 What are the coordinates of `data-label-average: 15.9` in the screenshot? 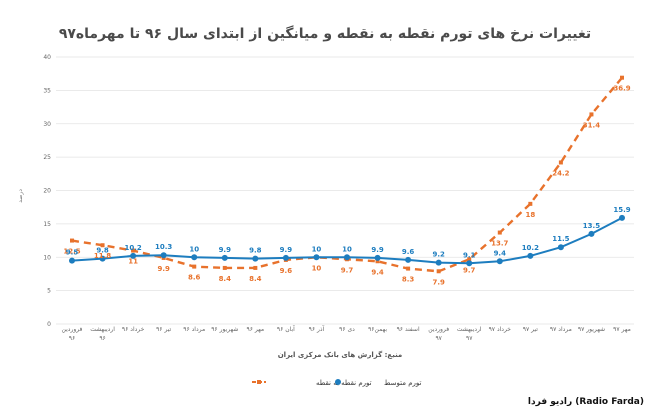 It's located at (621, 210).